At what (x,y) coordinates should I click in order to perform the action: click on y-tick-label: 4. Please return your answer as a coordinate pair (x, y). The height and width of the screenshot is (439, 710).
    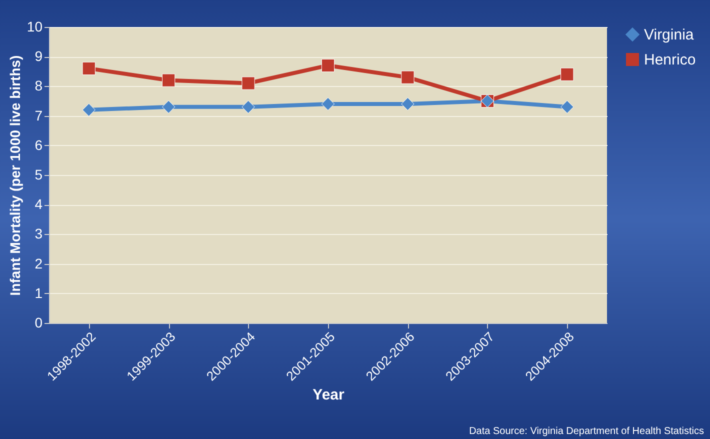
    Looking at the image, I should click on (38, 204).